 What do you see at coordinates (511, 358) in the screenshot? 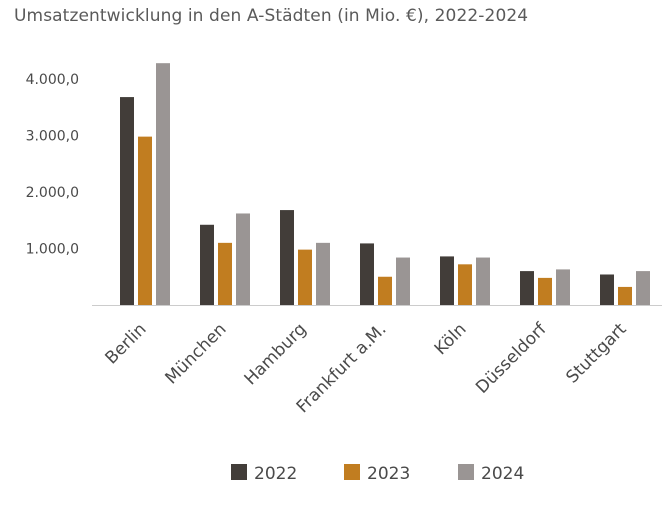
I see `x-tick-label: Düsseldorf` at bounding box center [511, 358].